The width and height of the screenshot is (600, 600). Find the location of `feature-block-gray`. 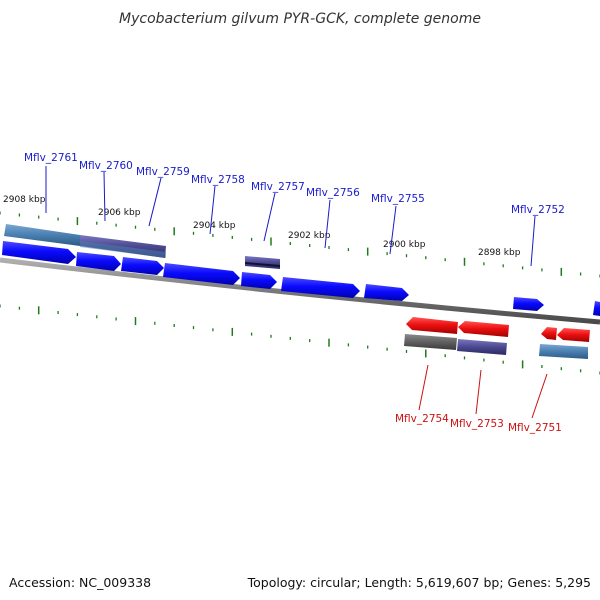

feature-block-gray is located at coordinates (430, 342).